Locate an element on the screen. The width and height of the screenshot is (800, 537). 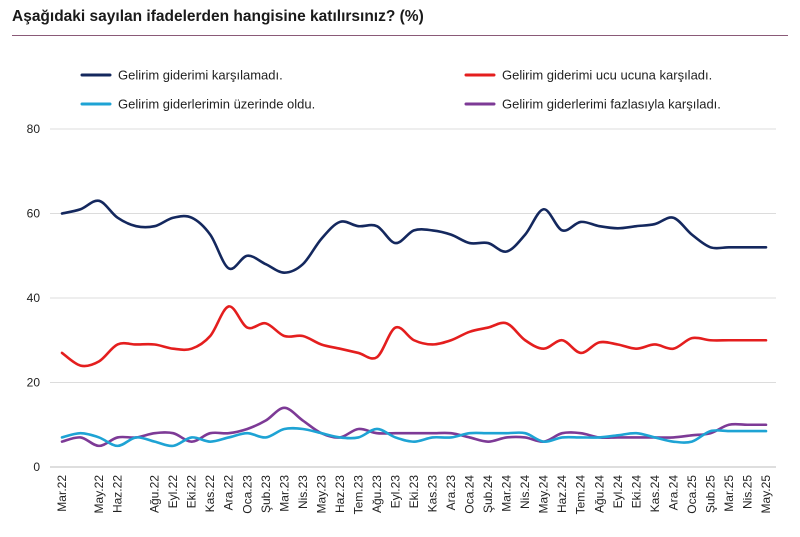
x-tick-label: Ağu.23 is located at coordinates (377, 494).